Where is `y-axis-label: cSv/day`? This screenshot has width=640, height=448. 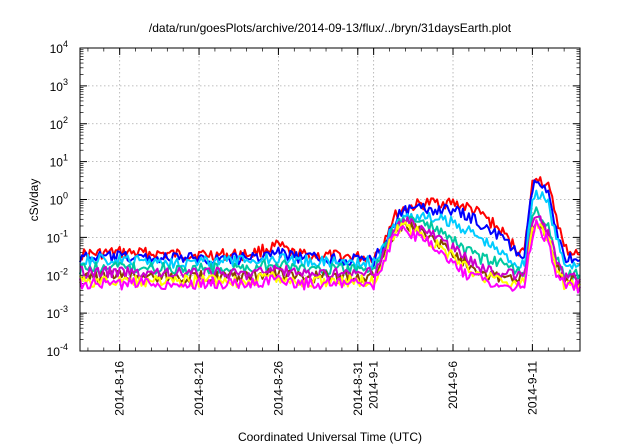
y-axis-label: cSv/day is located at coordinates (34, 200).